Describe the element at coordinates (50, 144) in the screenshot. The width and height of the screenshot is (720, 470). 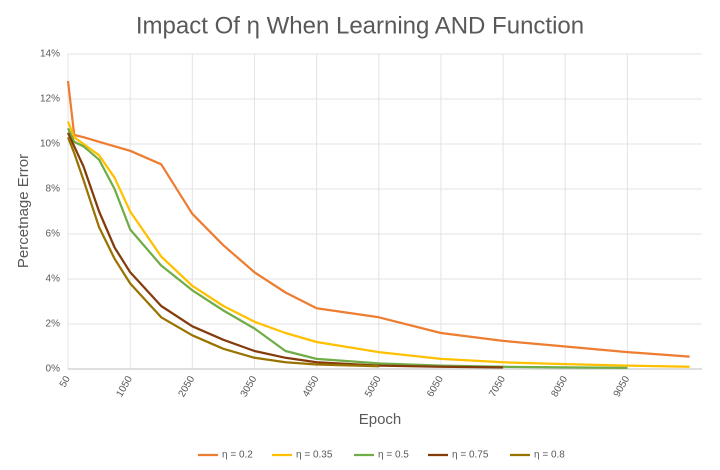
I see `y-tick-label: 10%` at that location.